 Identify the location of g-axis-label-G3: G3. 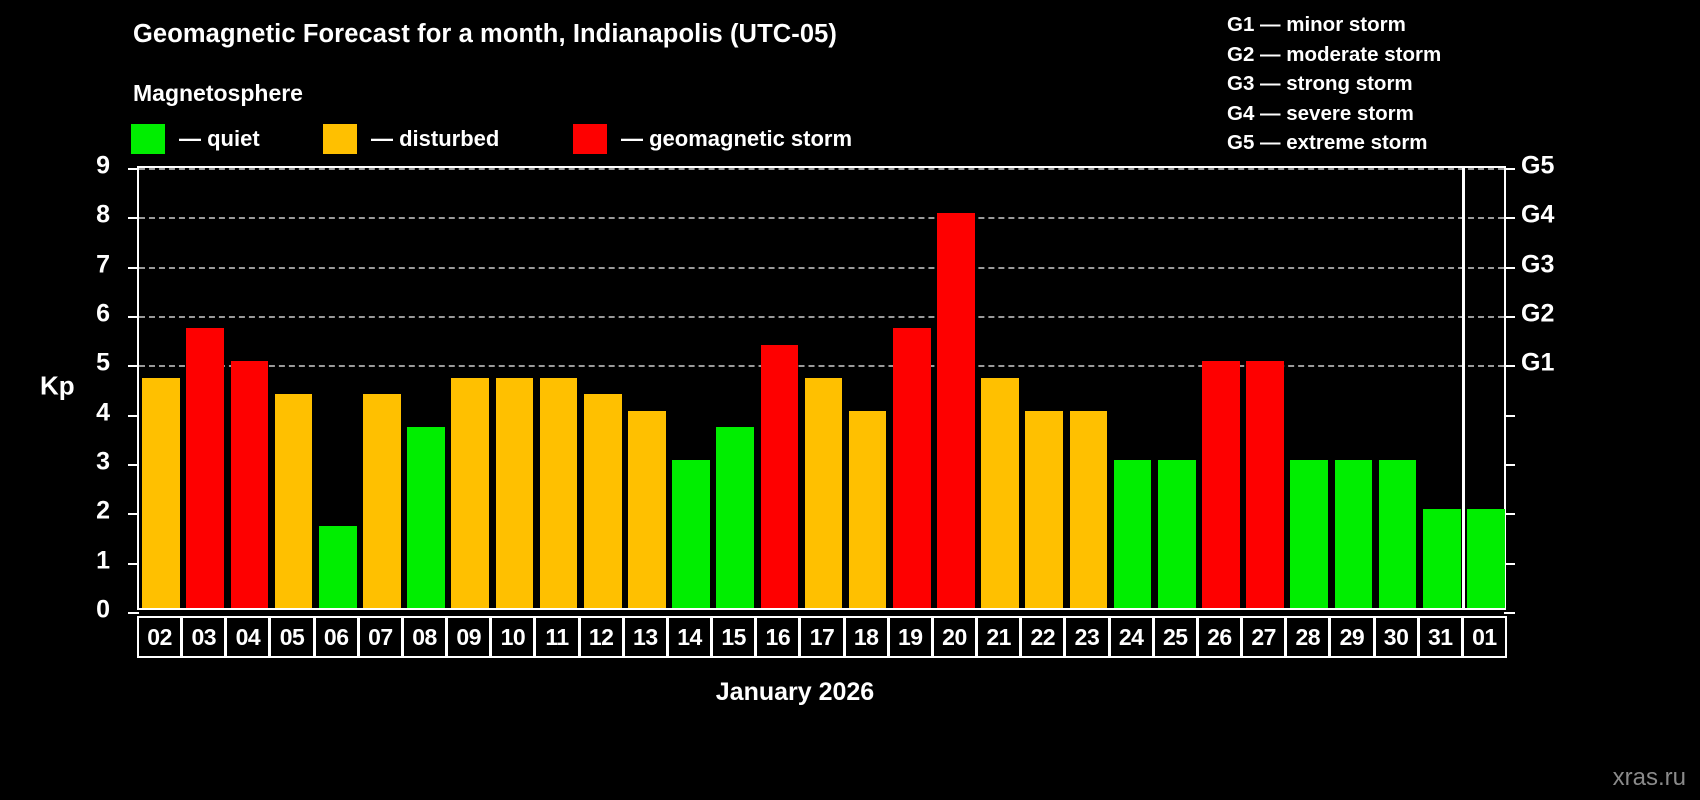
(1538, 264).